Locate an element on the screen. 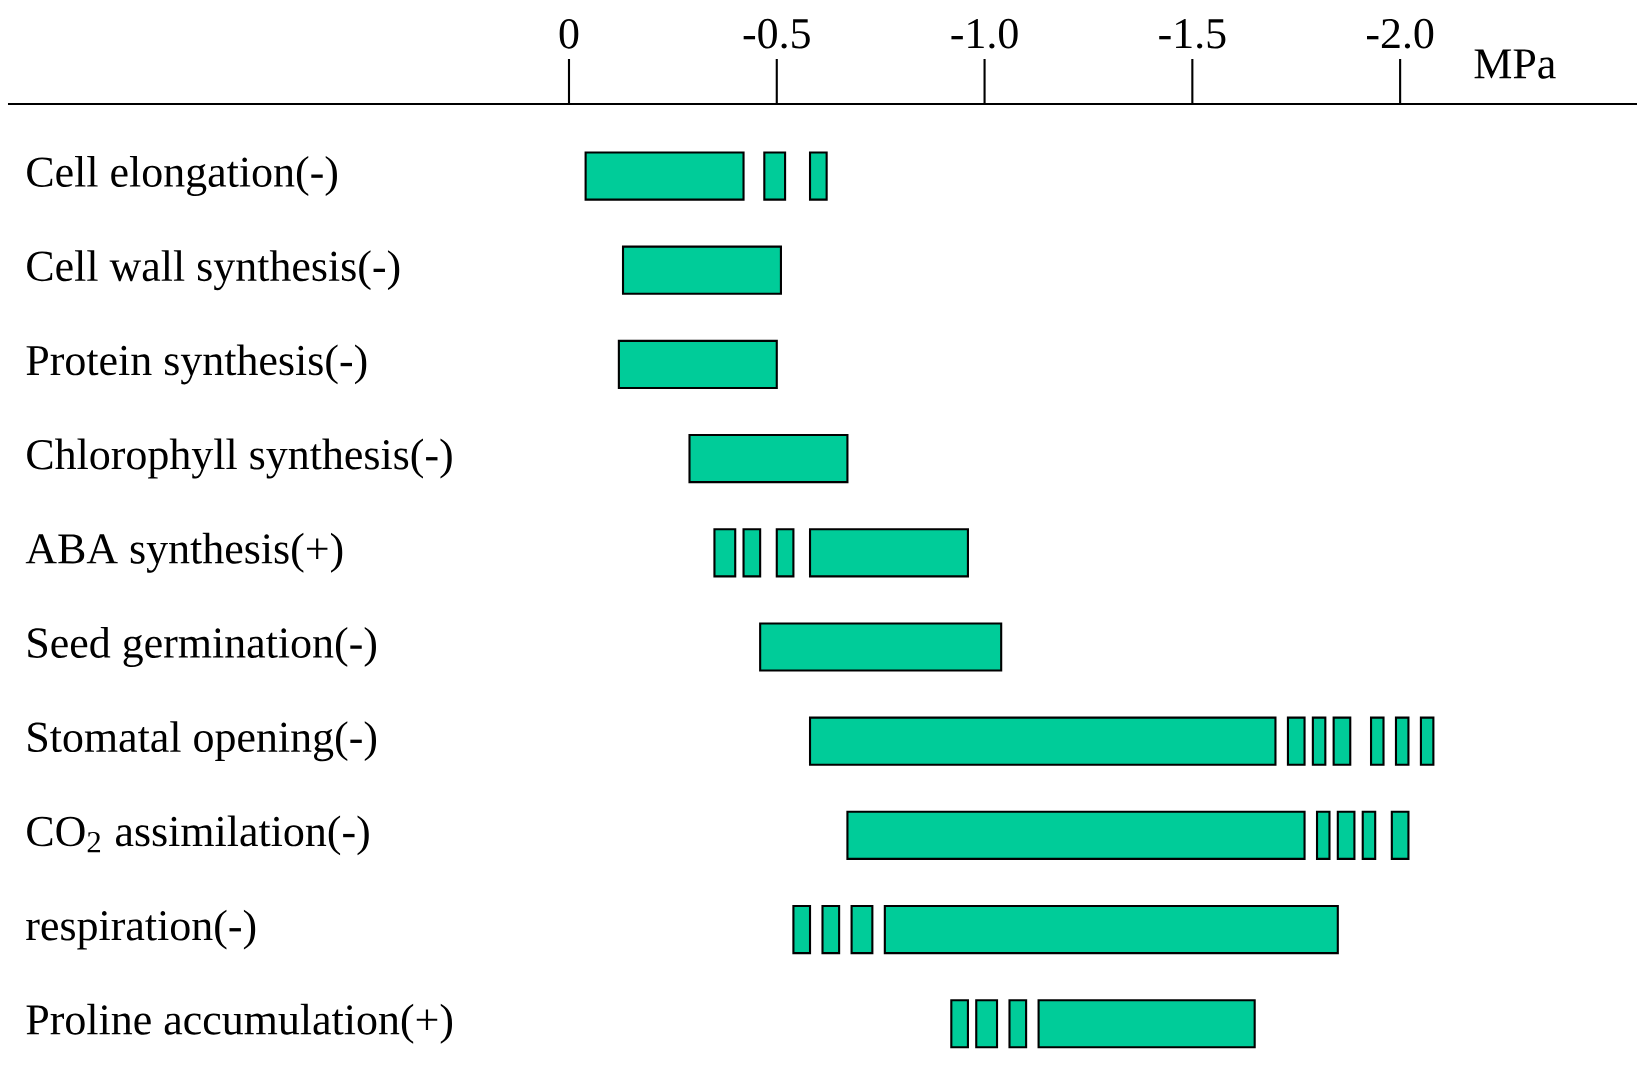 The height and width of the screenshot is (1084, 1637). y-tick-label: Seed germination(-) is located at coordinates (202, 647).